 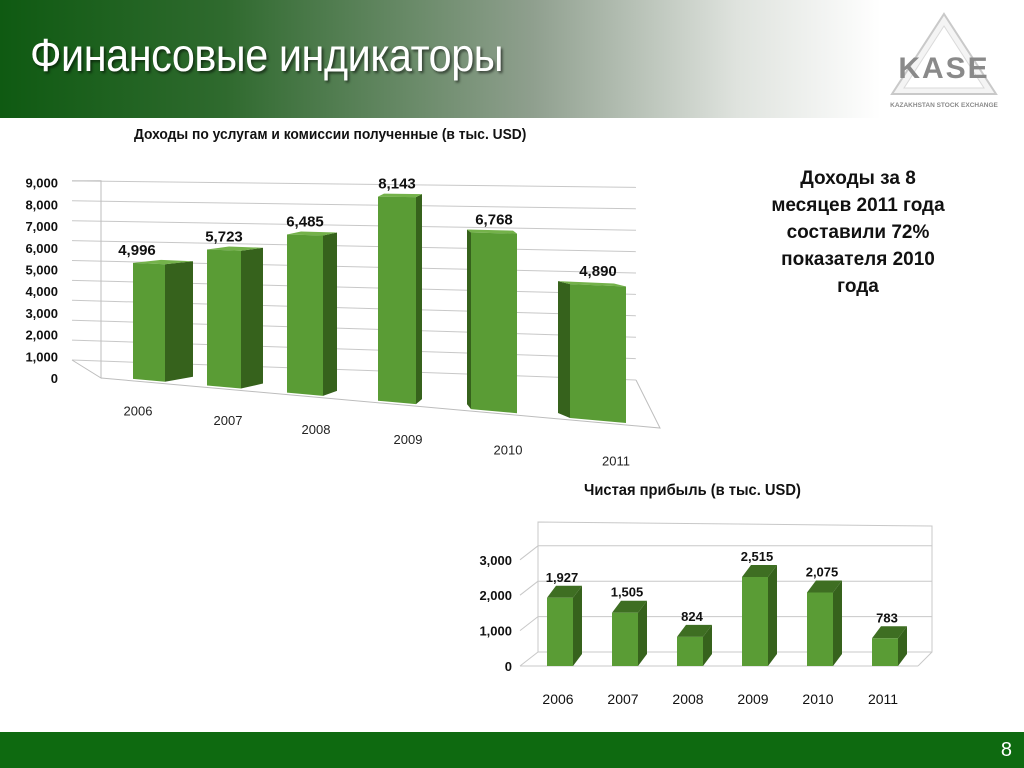 I want to click on chart1-y-tick: 8,000, so click(x=41, y=204).